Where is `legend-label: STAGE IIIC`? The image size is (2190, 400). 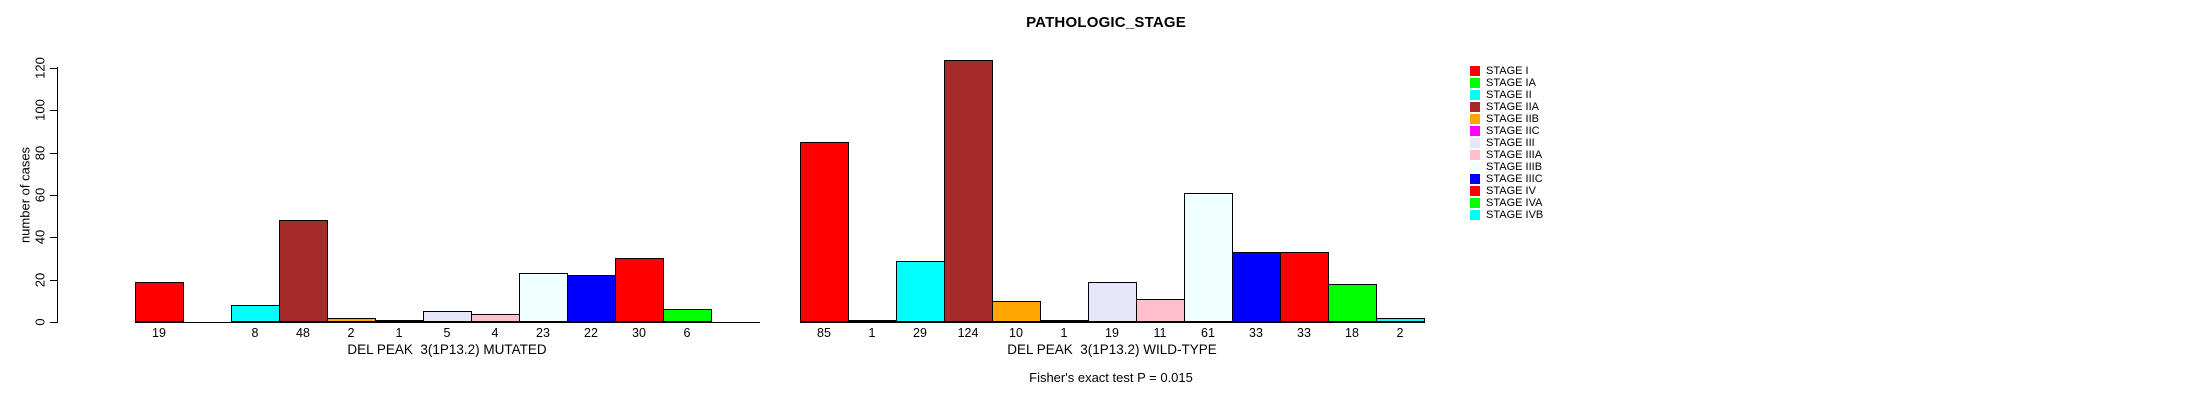
legend-label: STAGE IIIC is located at coordinates (1514, 179).